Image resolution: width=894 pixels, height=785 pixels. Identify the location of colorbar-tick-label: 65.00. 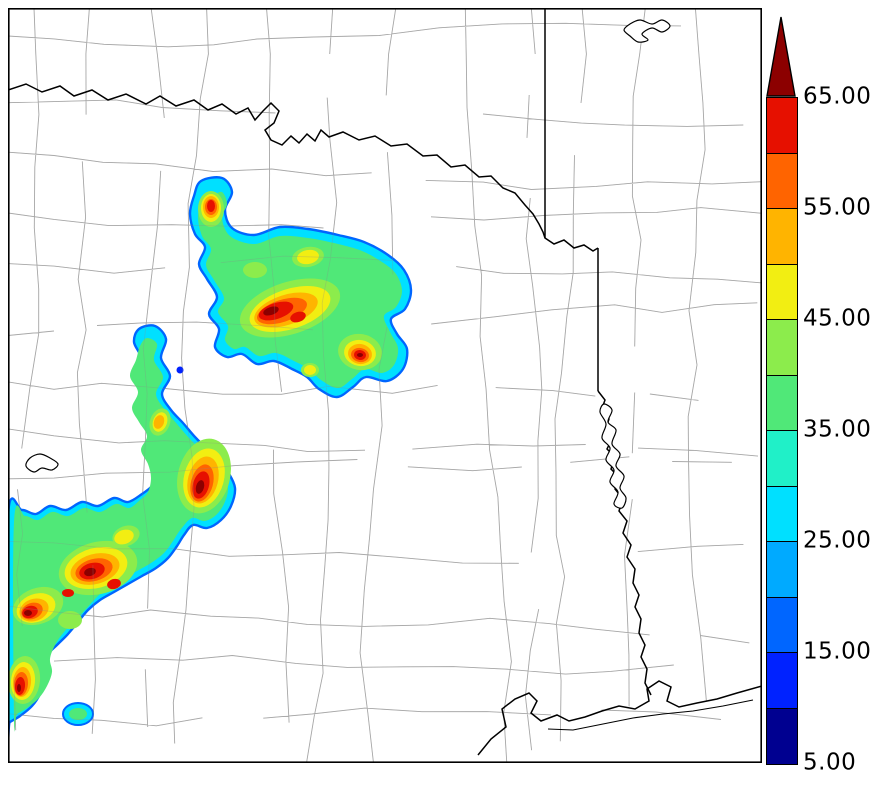
(837, 96).